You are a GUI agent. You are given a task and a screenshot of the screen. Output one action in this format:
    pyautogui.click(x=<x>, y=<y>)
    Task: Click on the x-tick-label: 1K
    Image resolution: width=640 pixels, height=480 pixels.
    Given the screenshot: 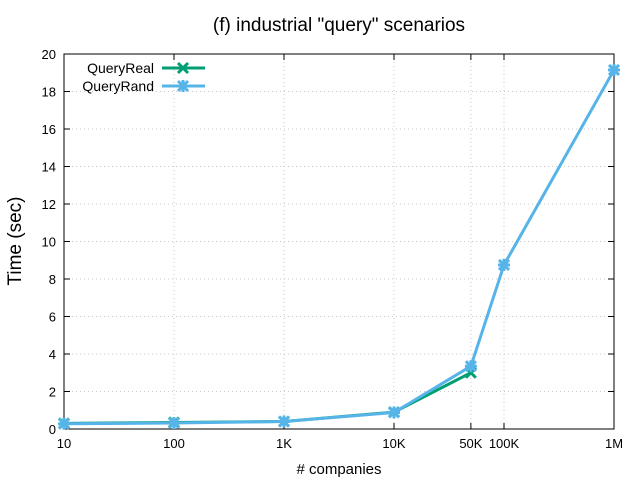 What is the action you would take?
    pyautogui.click(x=284, y=443)
    